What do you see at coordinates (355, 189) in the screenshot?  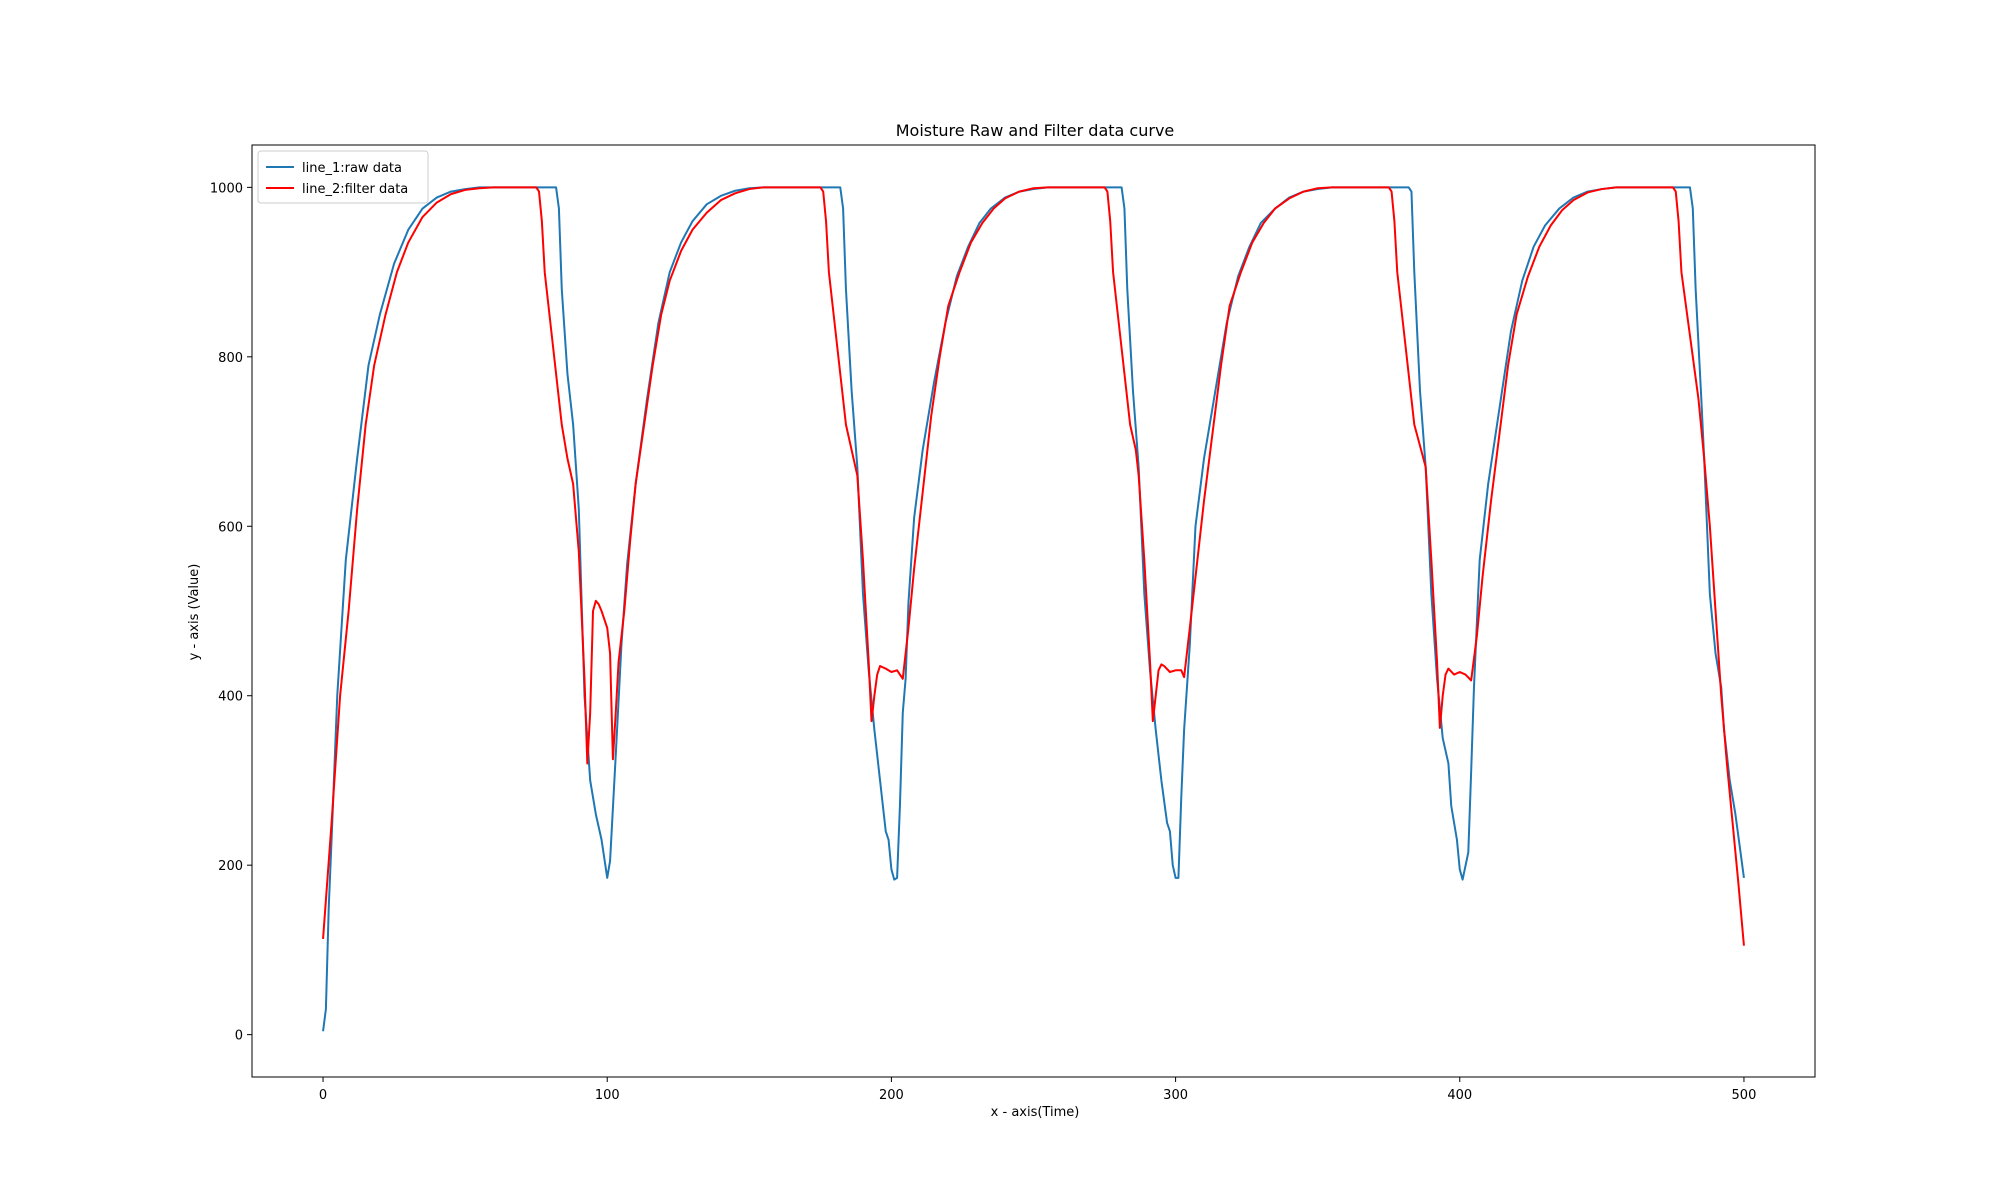 I see `legend-label-2: line_2:filter data` at bounding box center [355, 189].